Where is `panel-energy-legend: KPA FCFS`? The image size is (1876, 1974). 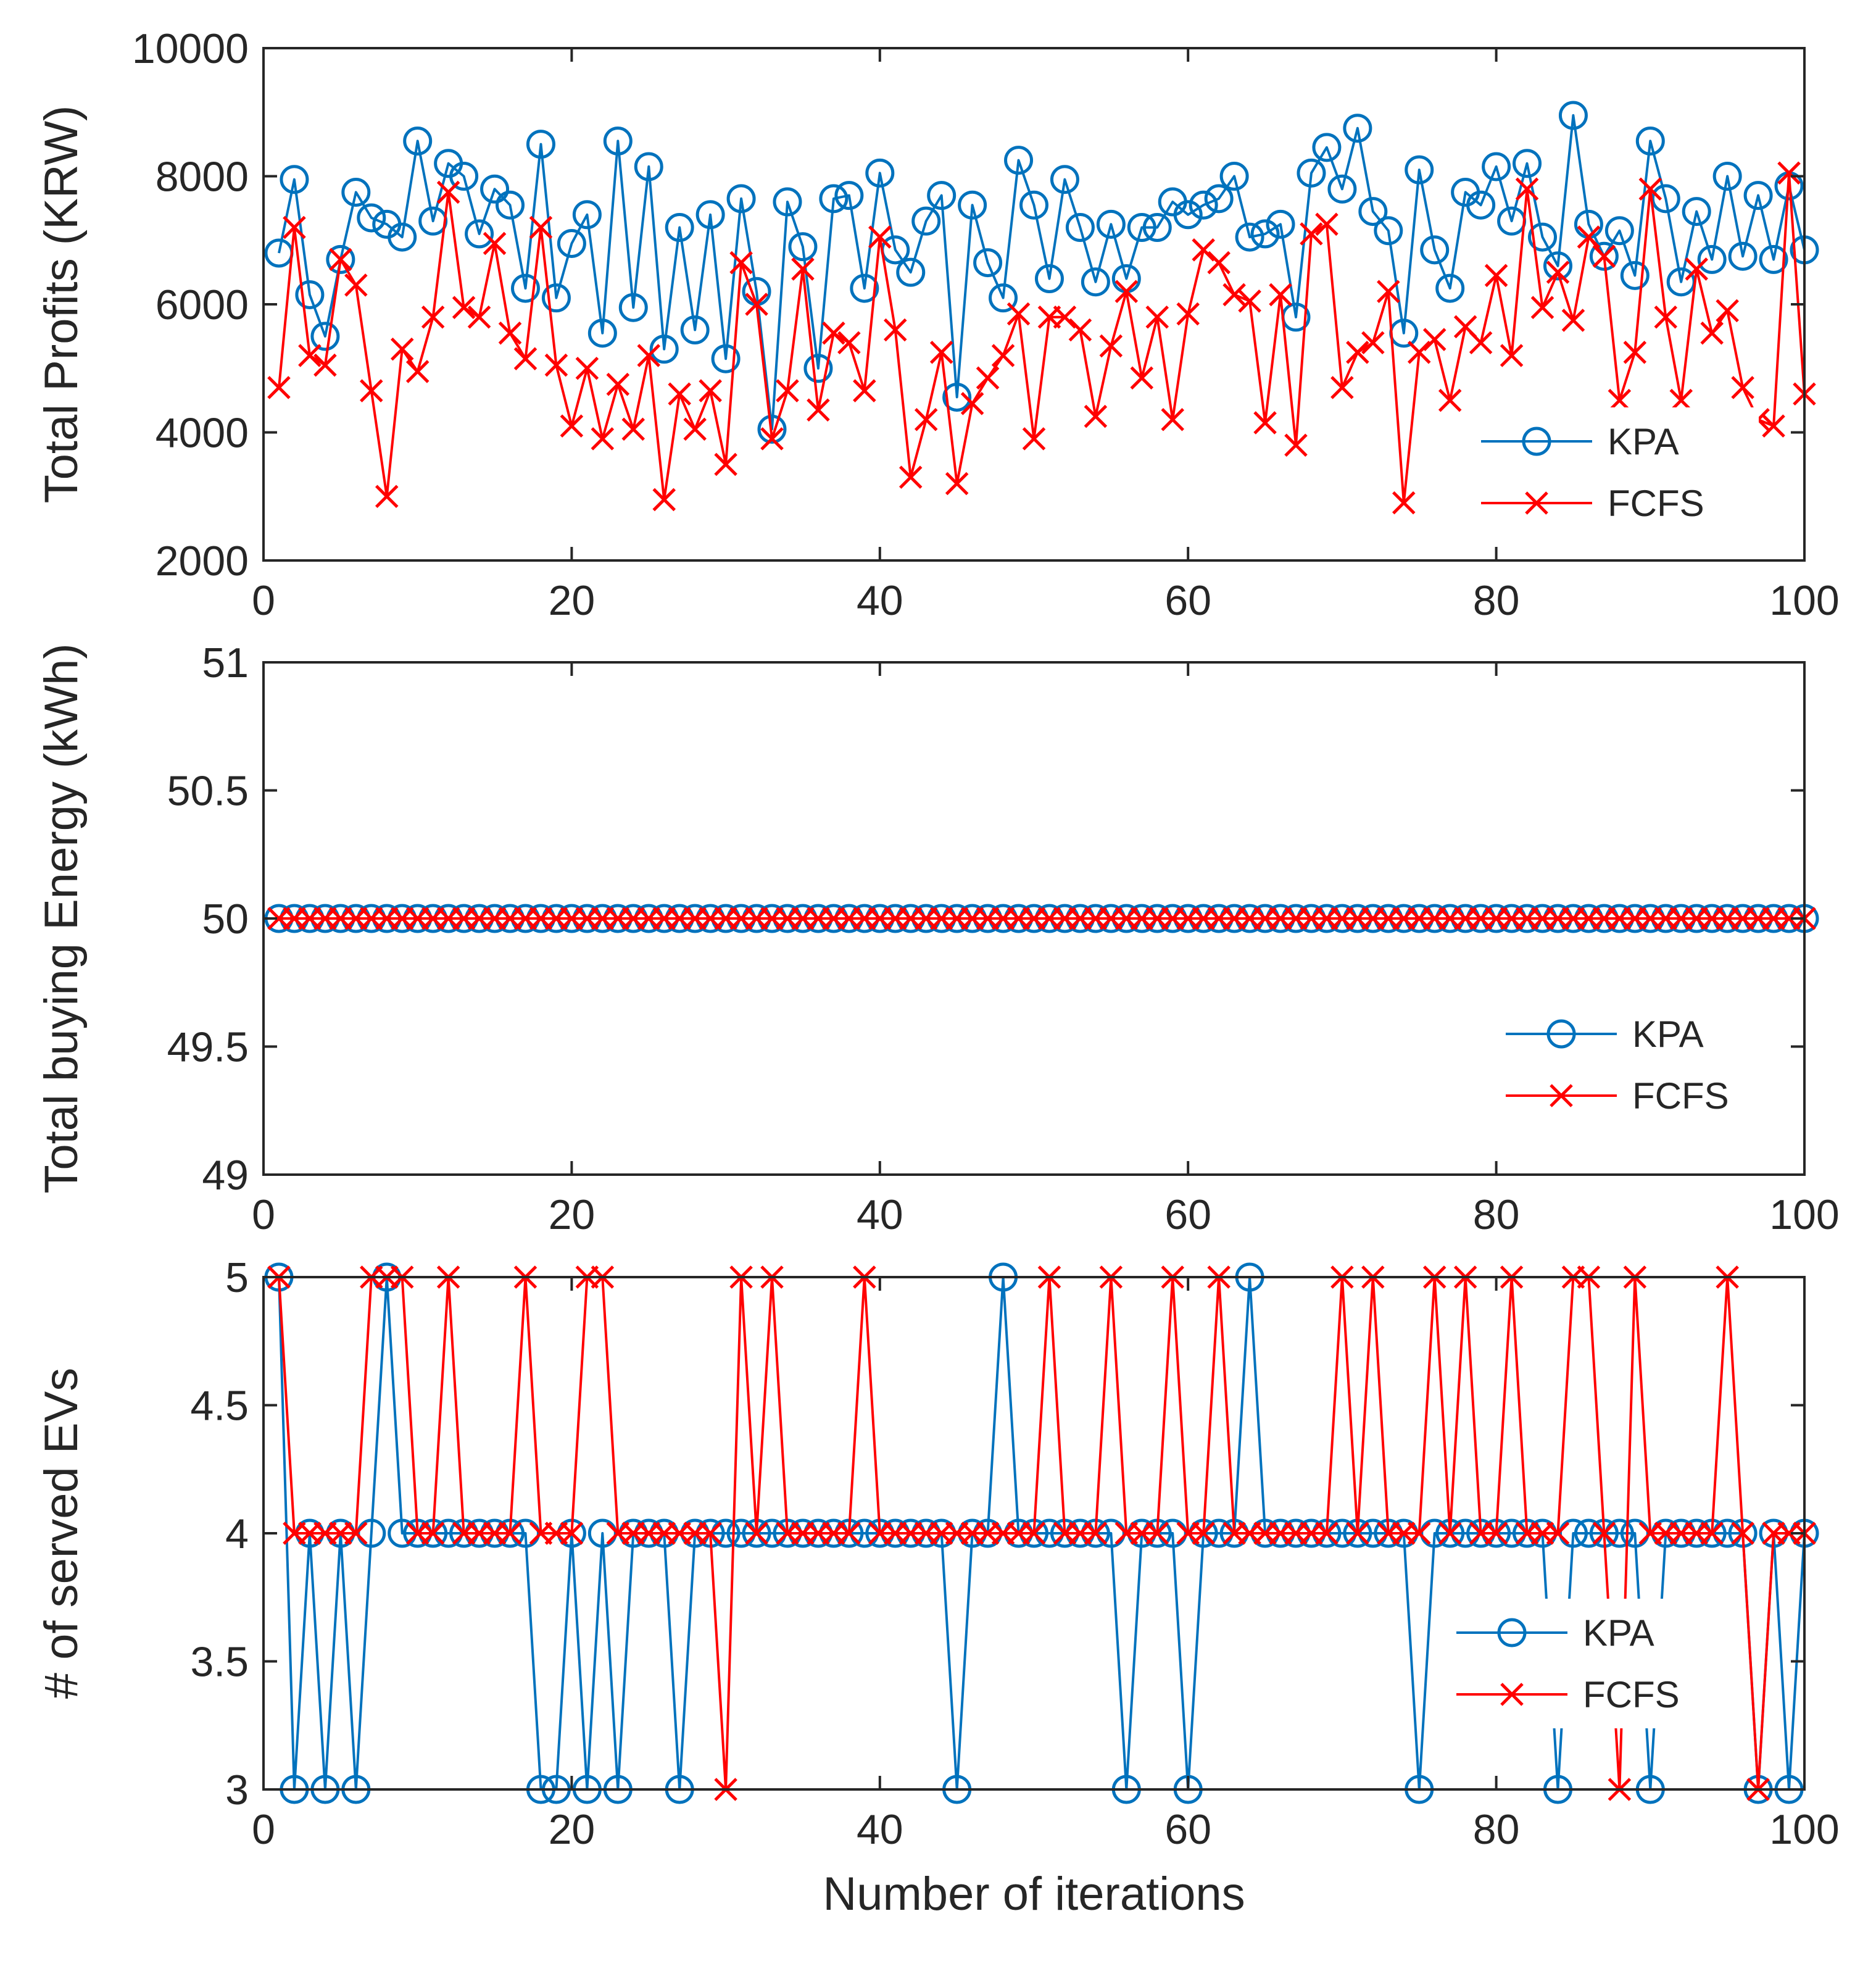 panel-energy-legend: KPA FCFS is located at coordinates (1623, 1065).